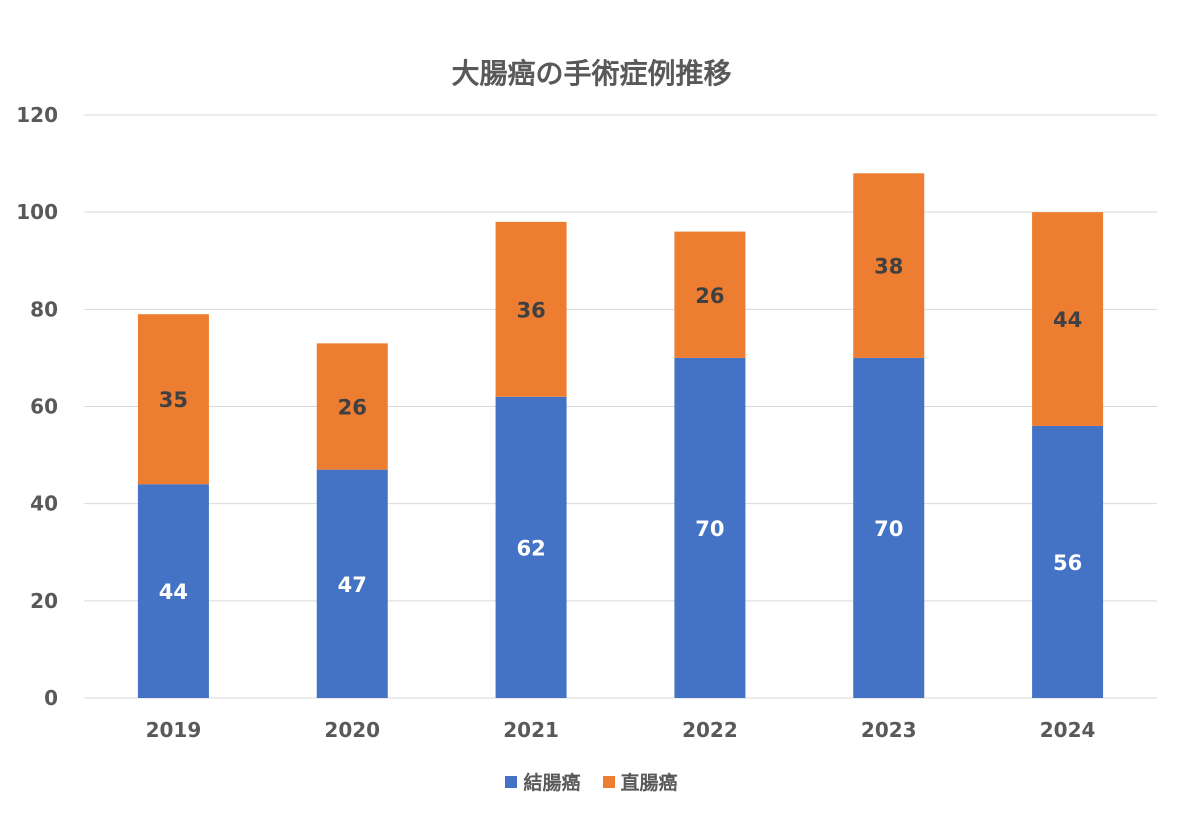  I want to click on bar-segment-直腸癌-2019, so click(173, 399).